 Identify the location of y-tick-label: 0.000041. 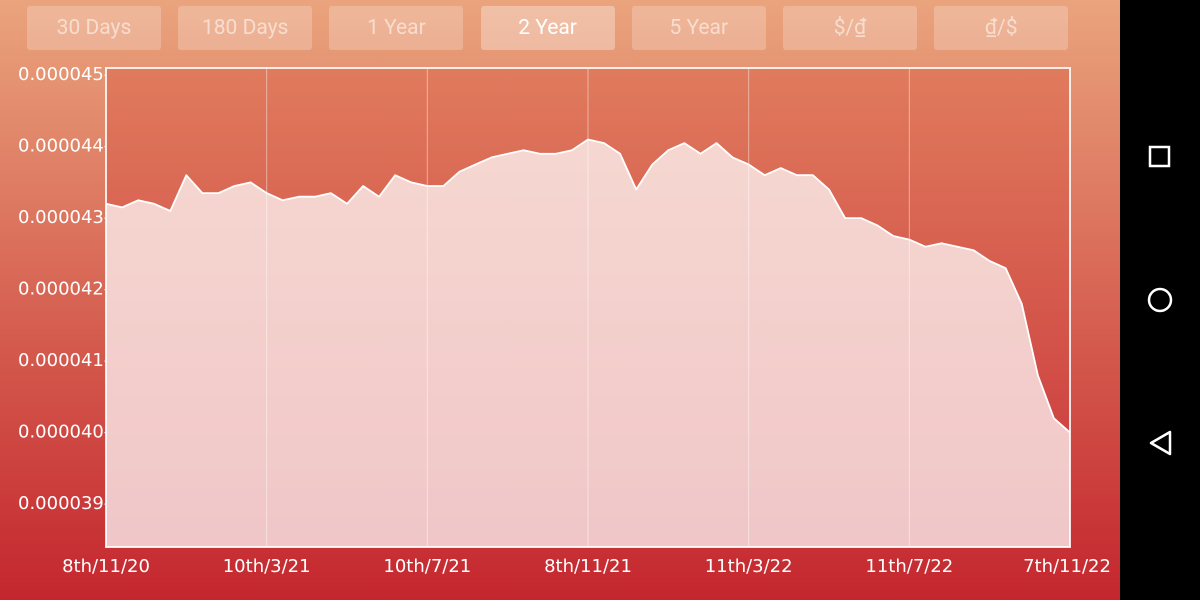
(61, 360).